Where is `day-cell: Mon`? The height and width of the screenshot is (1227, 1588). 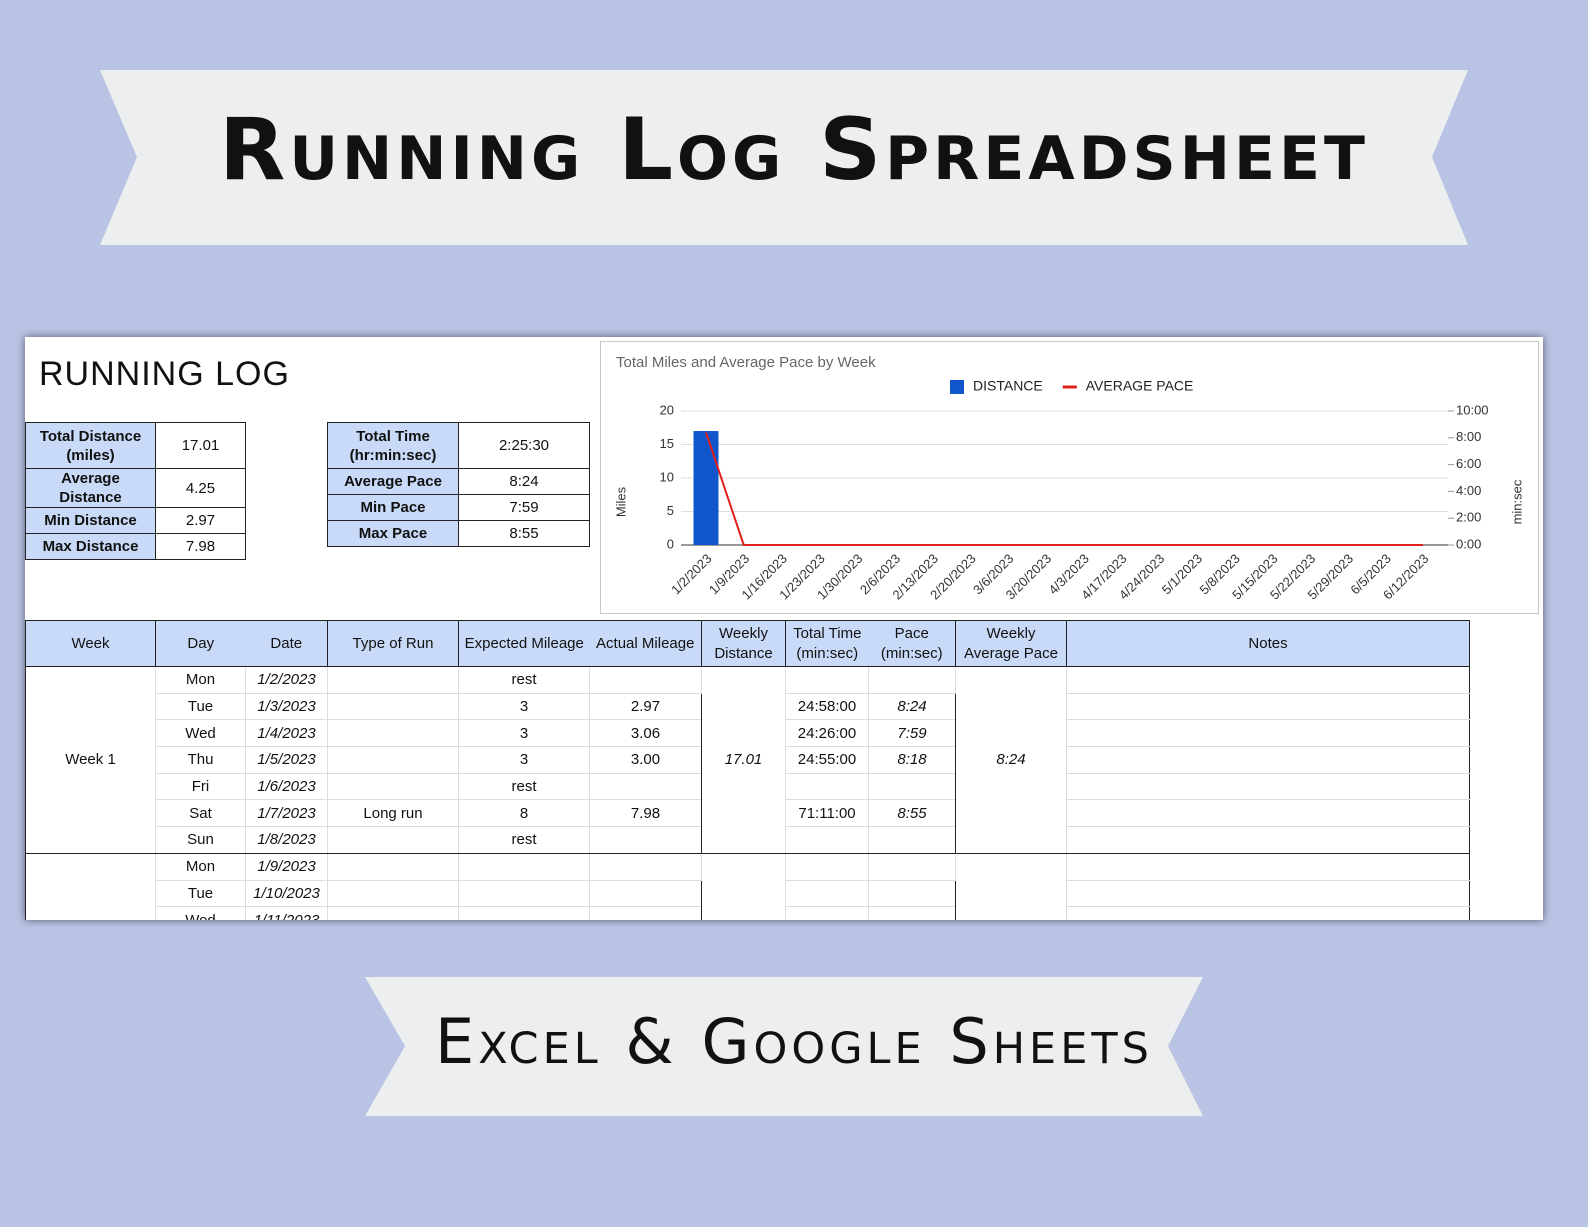
day-cell: Mon is located at coordinates (200, 866).